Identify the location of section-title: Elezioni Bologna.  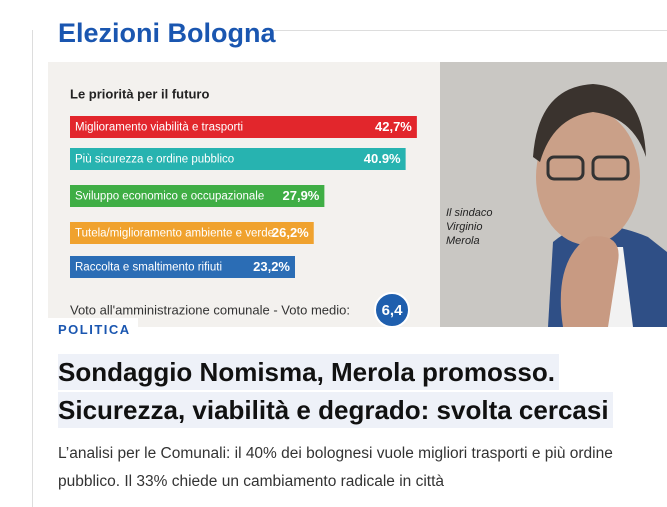
(167, 33).